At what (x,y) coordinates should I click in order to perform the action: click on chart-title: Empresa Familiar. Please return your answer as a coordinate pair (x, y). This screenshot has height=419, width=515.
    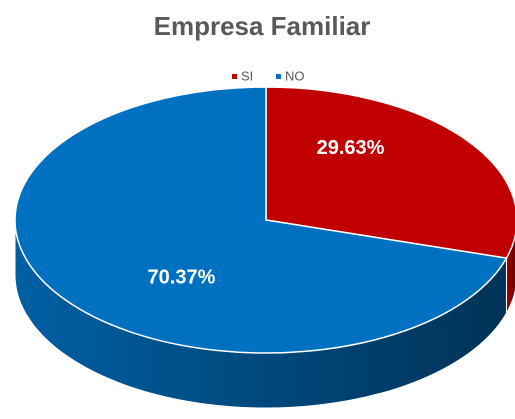
    Looking at the image, I should click on (262, 26).